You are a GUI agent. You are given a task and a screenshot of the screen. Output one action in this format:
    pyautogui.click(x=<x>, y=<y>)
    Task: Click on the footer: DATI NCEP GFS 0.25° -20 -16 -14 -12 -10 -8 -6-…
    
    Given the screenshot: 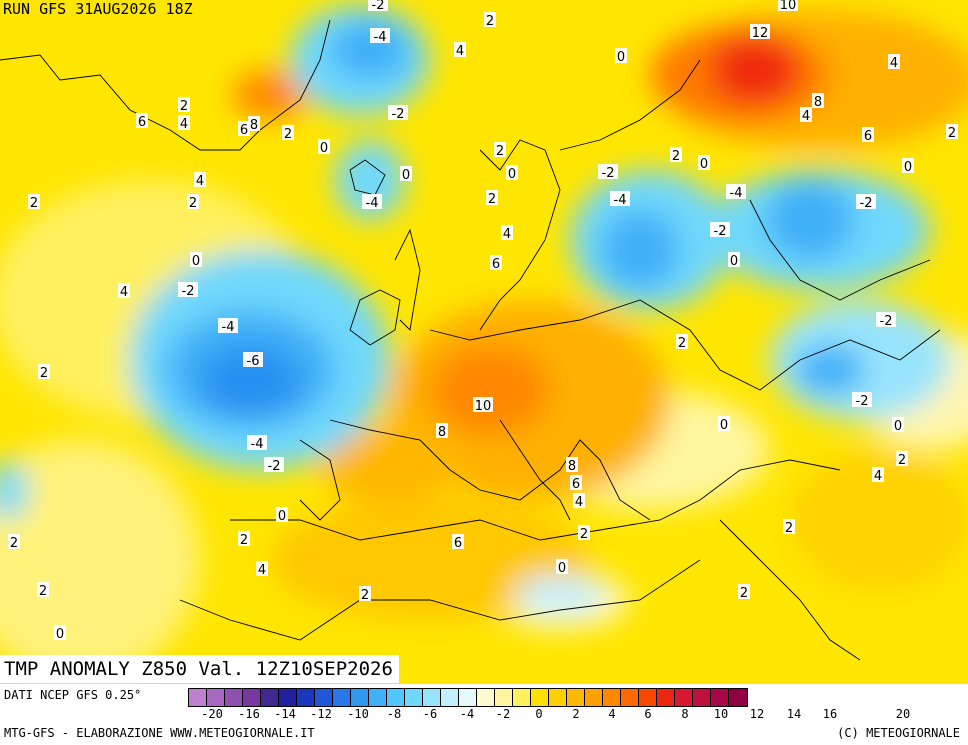 What is the action you would take?
    pyautogui.click(x=484, y=714)
    